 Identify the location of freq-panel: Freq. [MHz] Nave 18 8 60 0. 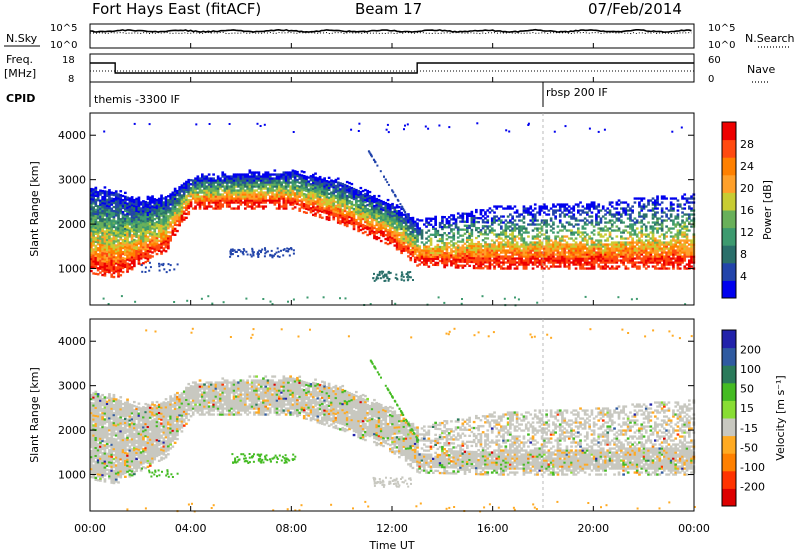
(389, 69).